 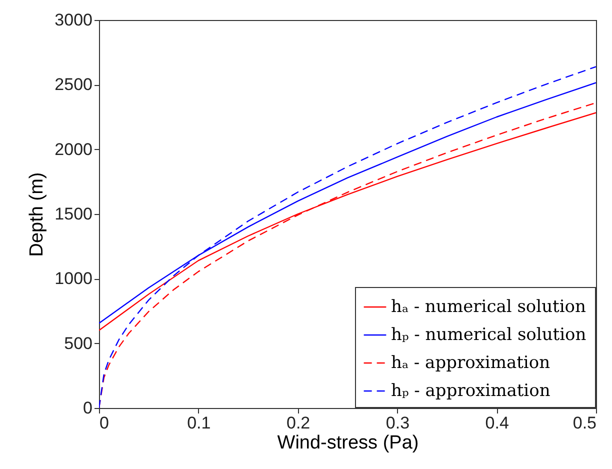 I want to click on x-tick-label: 0, so click(x=104, y=423).